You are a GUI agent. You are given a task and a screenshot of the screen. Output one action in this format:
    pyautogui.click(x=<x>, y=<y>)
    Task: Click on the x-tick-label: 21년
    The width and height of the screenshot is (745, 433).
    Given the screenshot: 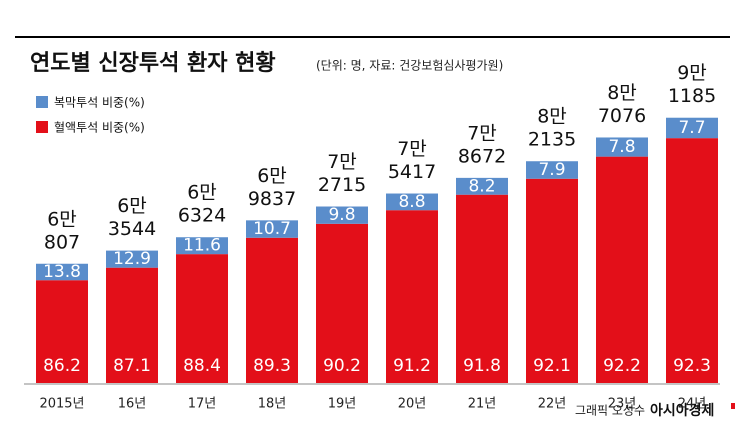 What is the action you would take?
    pyautogui.click(x=482, y=404)
    